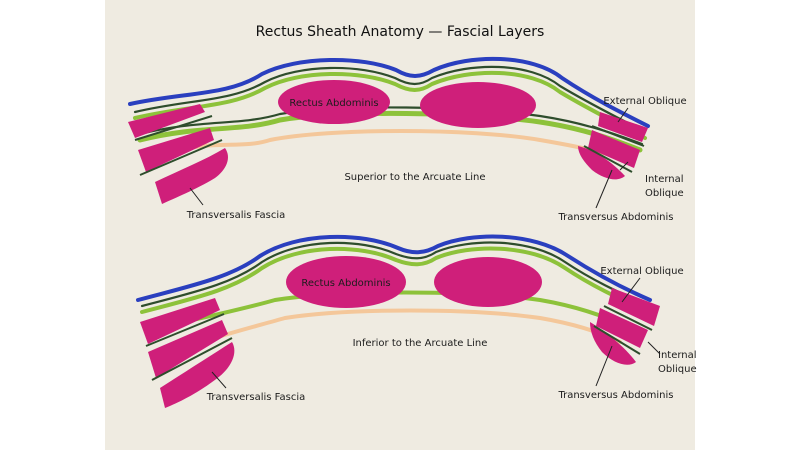 This screenshot has width=800, height=450. Describe the element at coordinates (420, 343) in the screenshot. I see `caption-inferior: Inferior to the Arcuate Line` at that location.